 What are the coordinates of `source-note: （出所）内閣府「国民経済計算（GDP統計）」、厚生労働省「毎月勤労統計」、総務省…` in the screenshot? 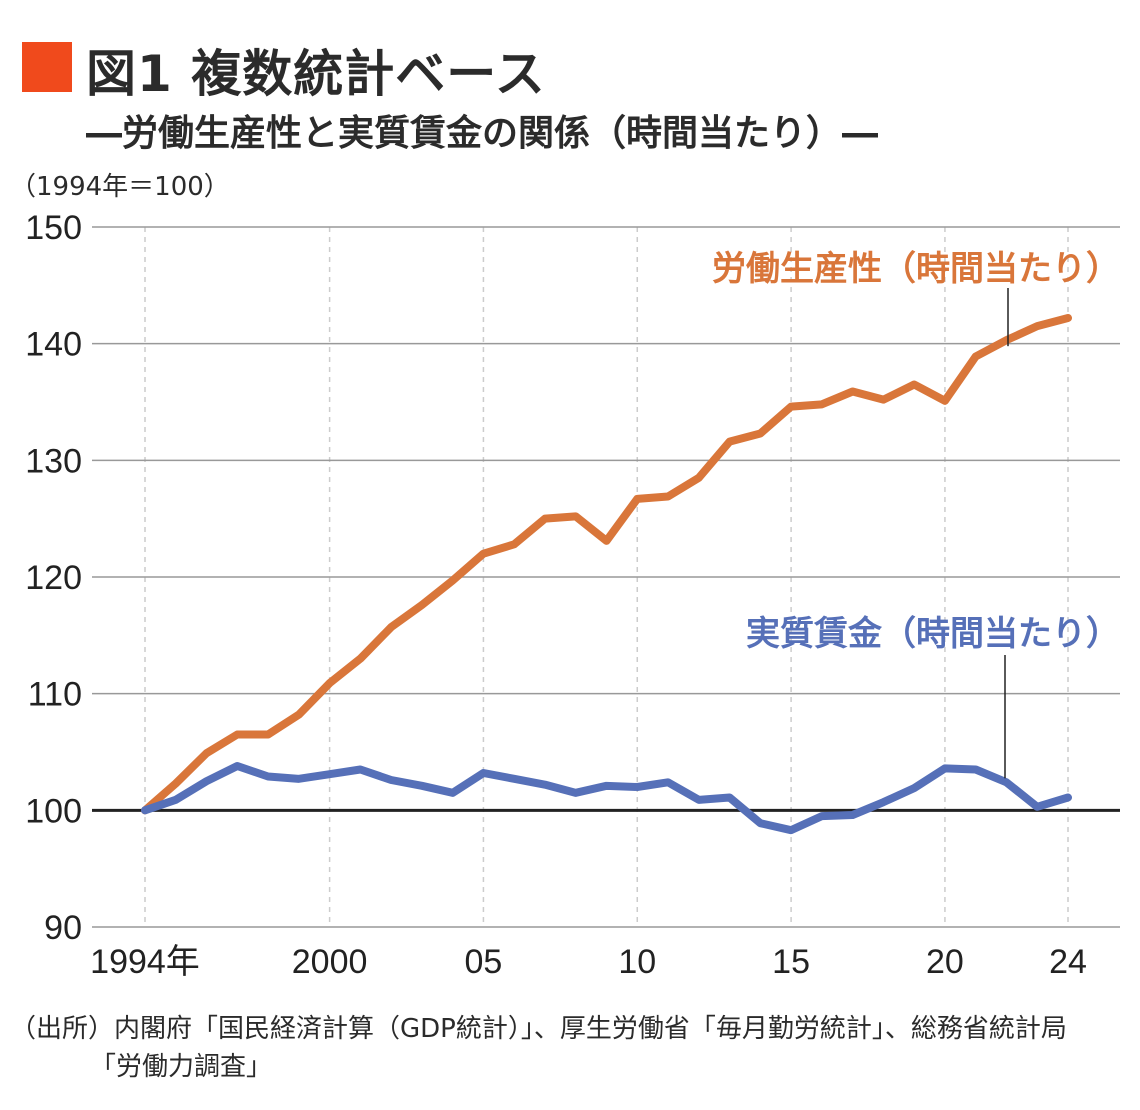 It's located at (538, 1048).